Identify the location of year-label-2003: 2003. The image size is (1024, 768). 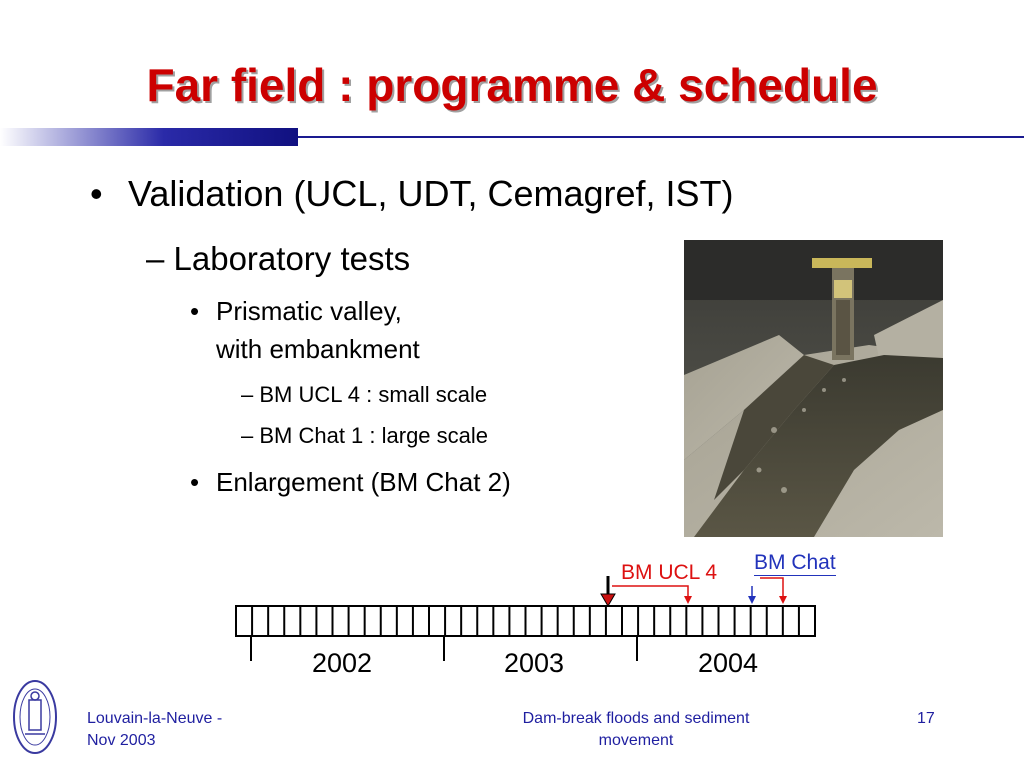
(534, 663).